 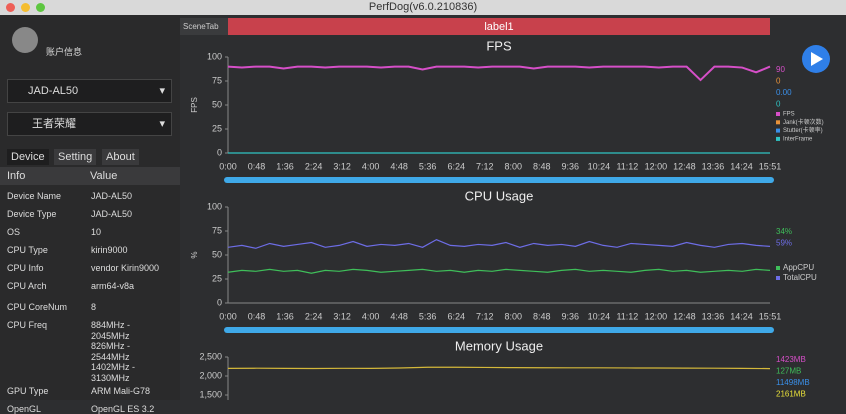 What do you see at coordinates (28, 157) in the screenshot?
I see `tab: Device` at bounding box center [28, 157].